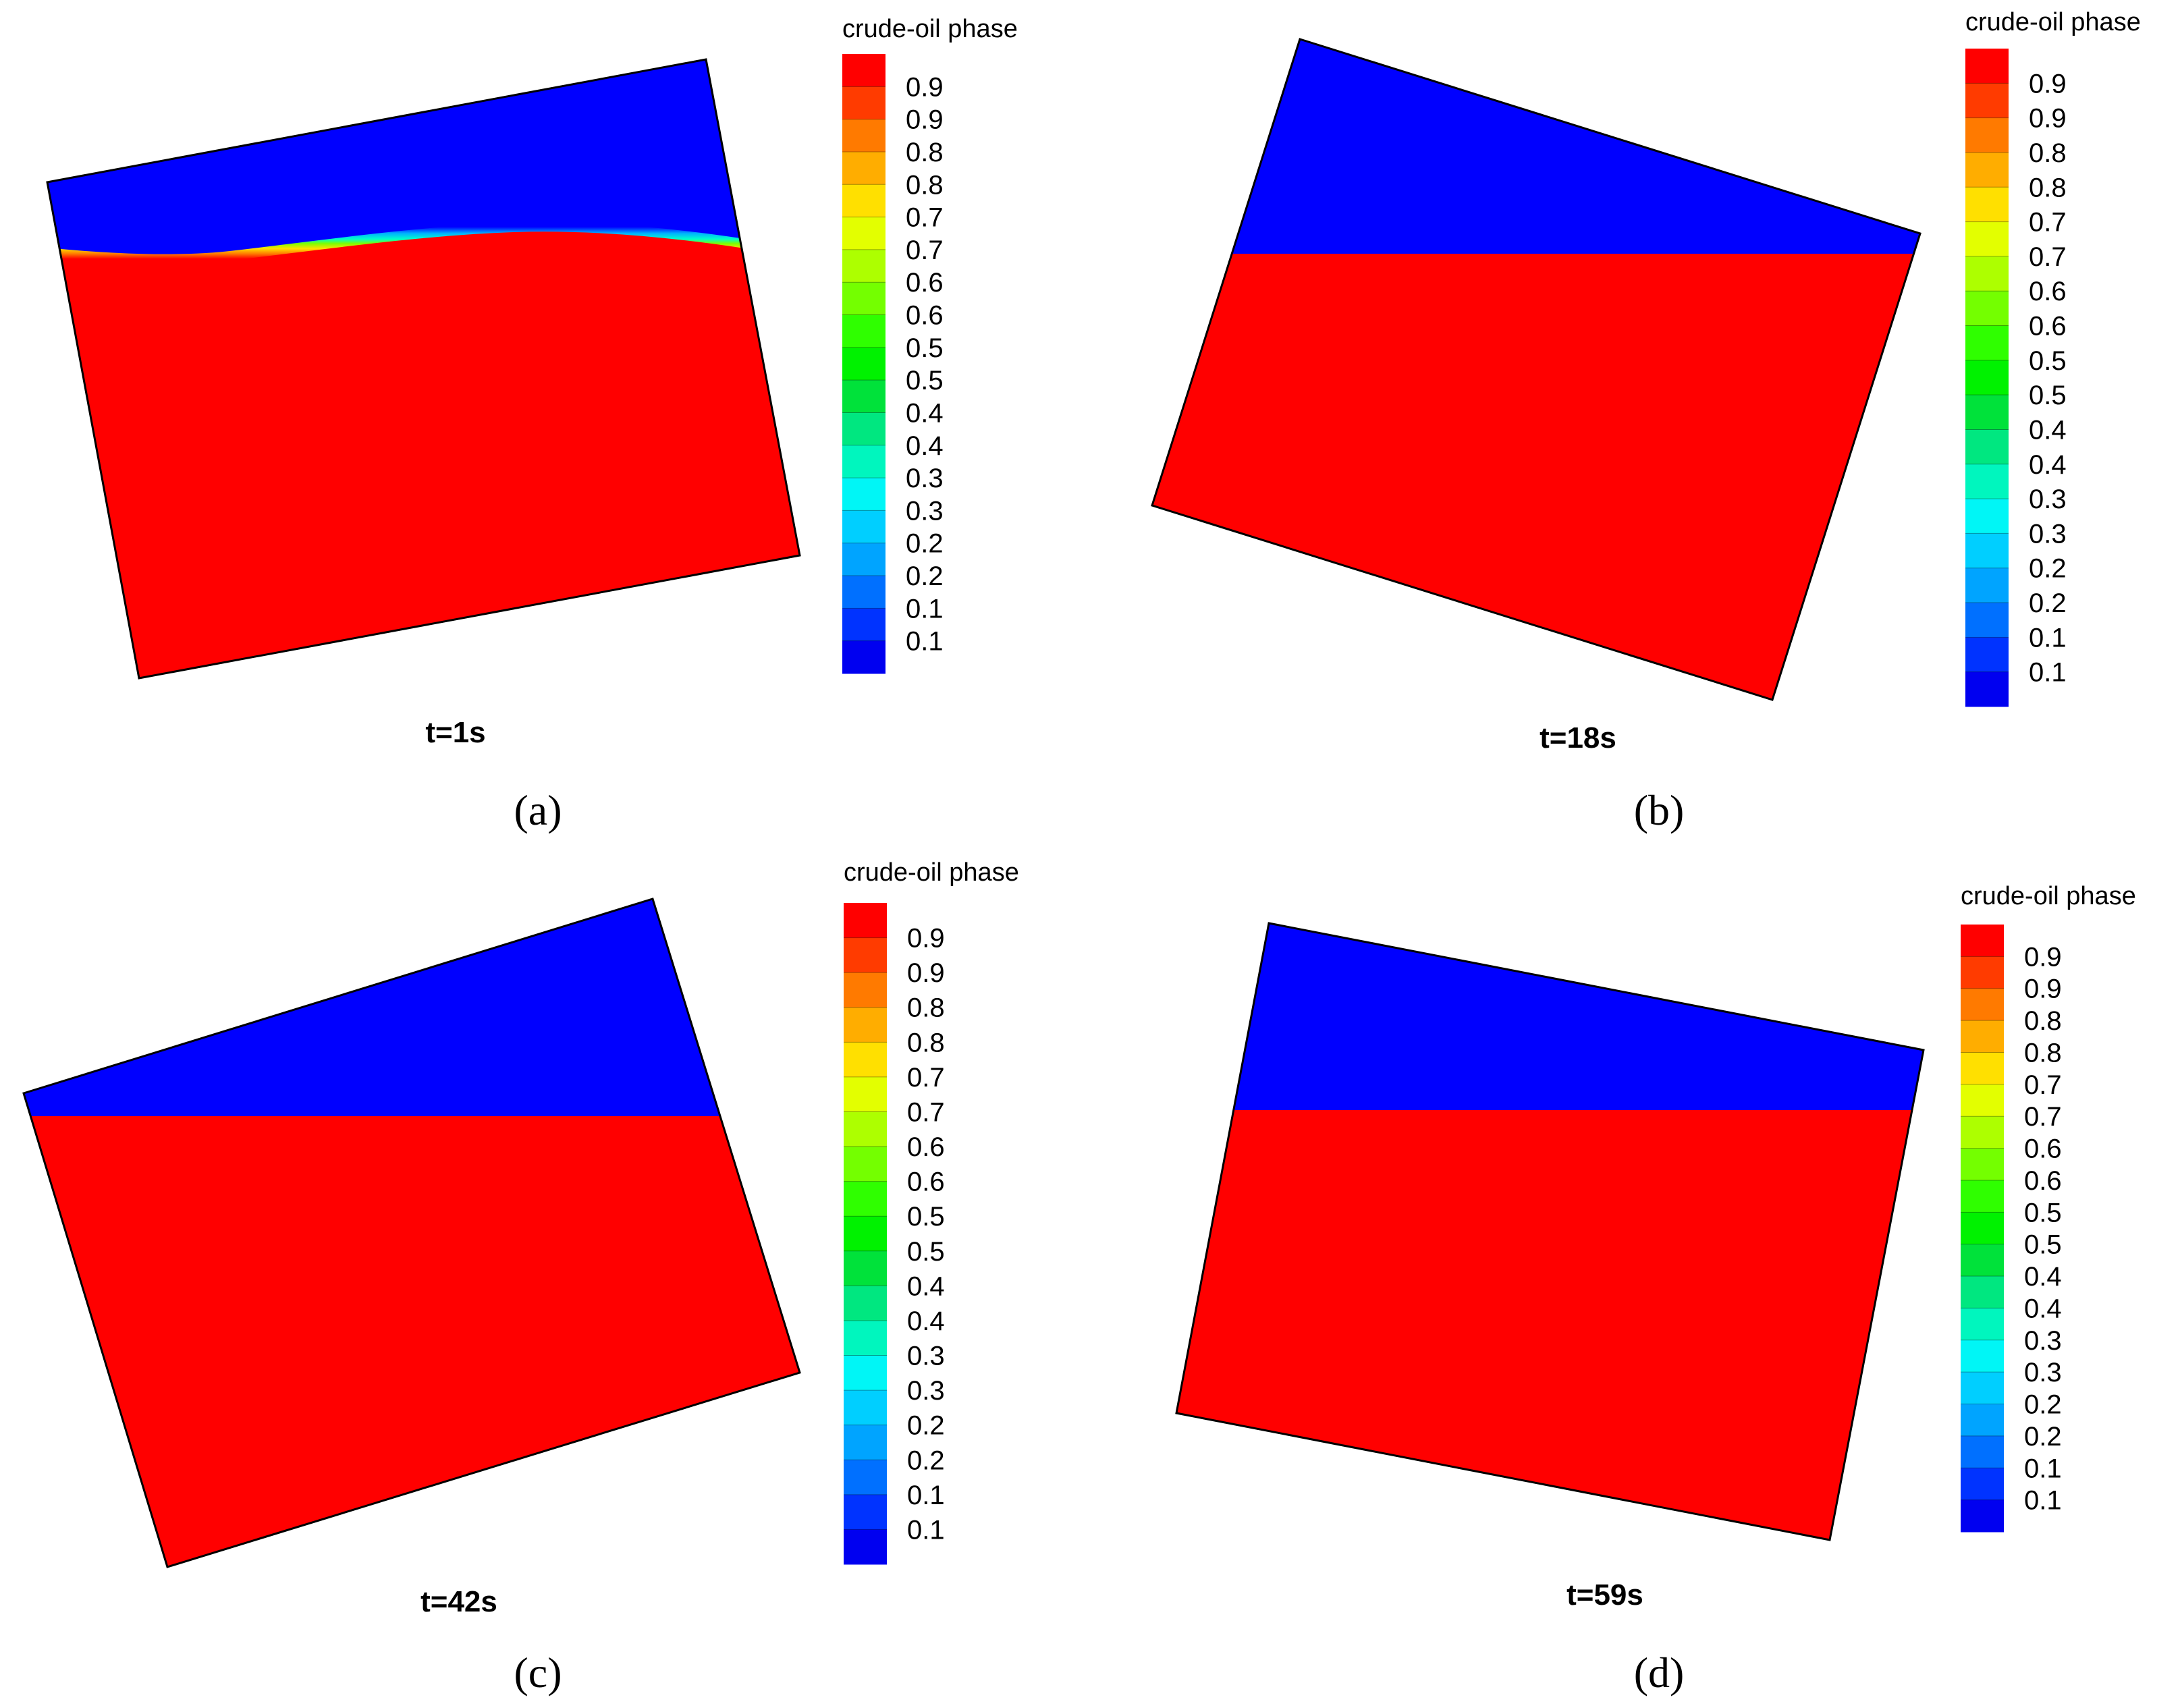  What do you see at coordinates (412, 1341) in the screenshot?
I see `oil-phase-c` at bounding box center [412, 1341].